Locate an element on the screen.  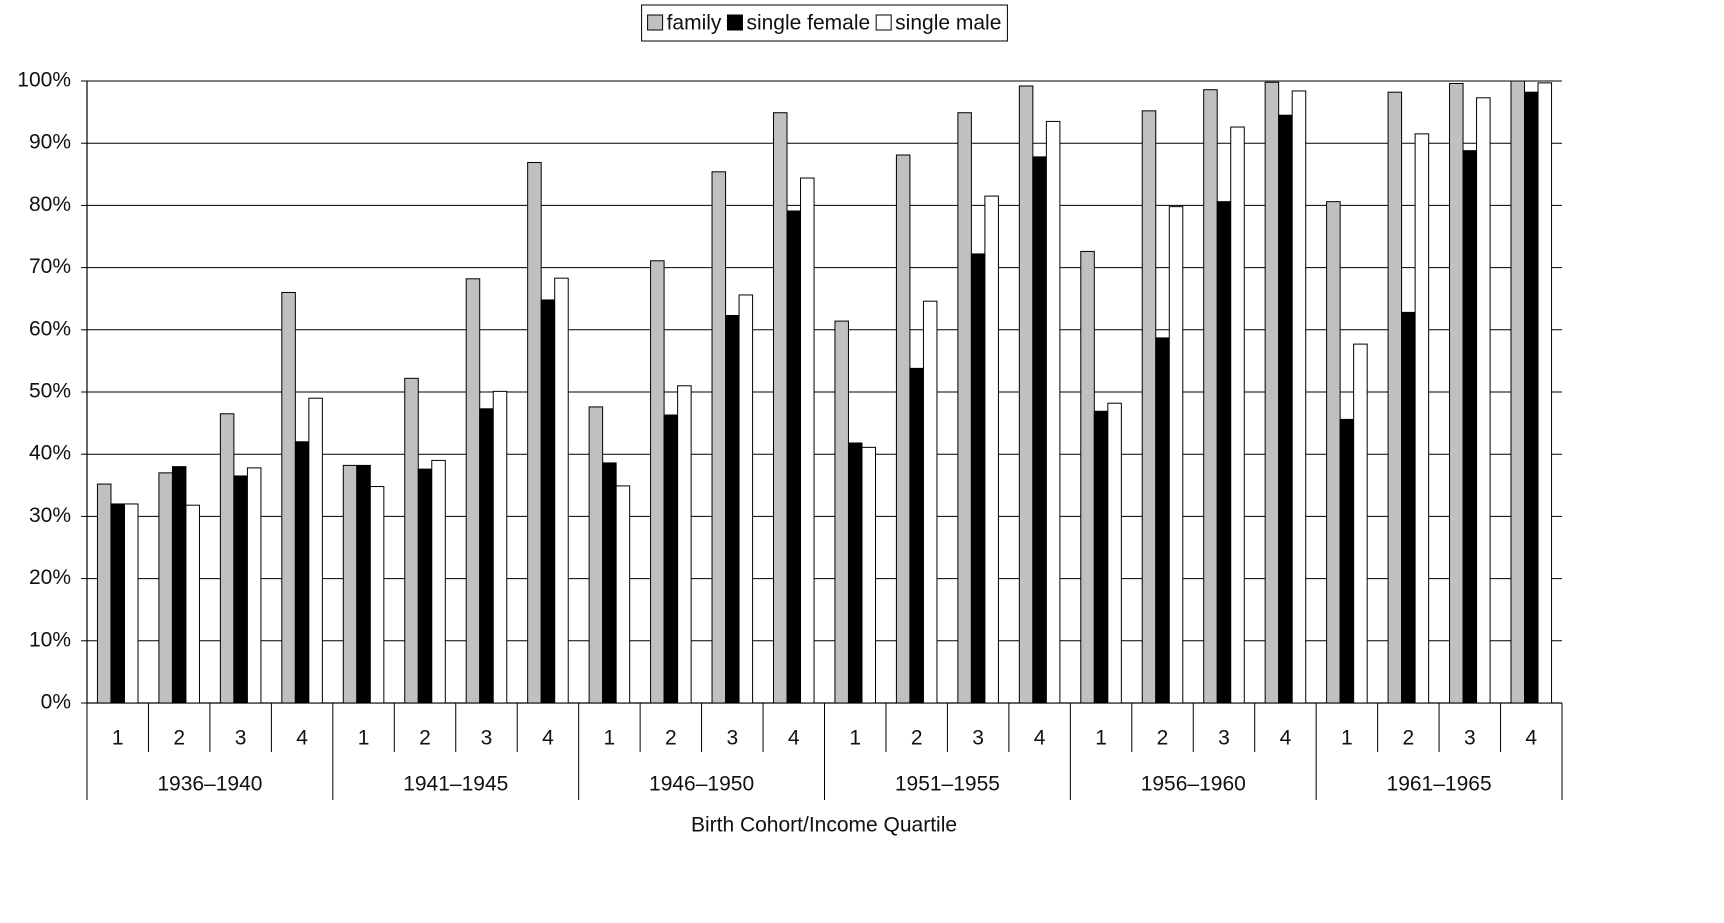
legend is located at coordinates (824, 23).